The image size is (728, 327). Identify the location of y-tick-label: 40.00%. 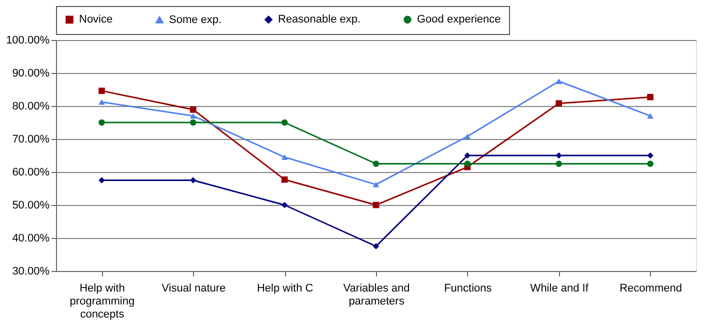
(31, 238).